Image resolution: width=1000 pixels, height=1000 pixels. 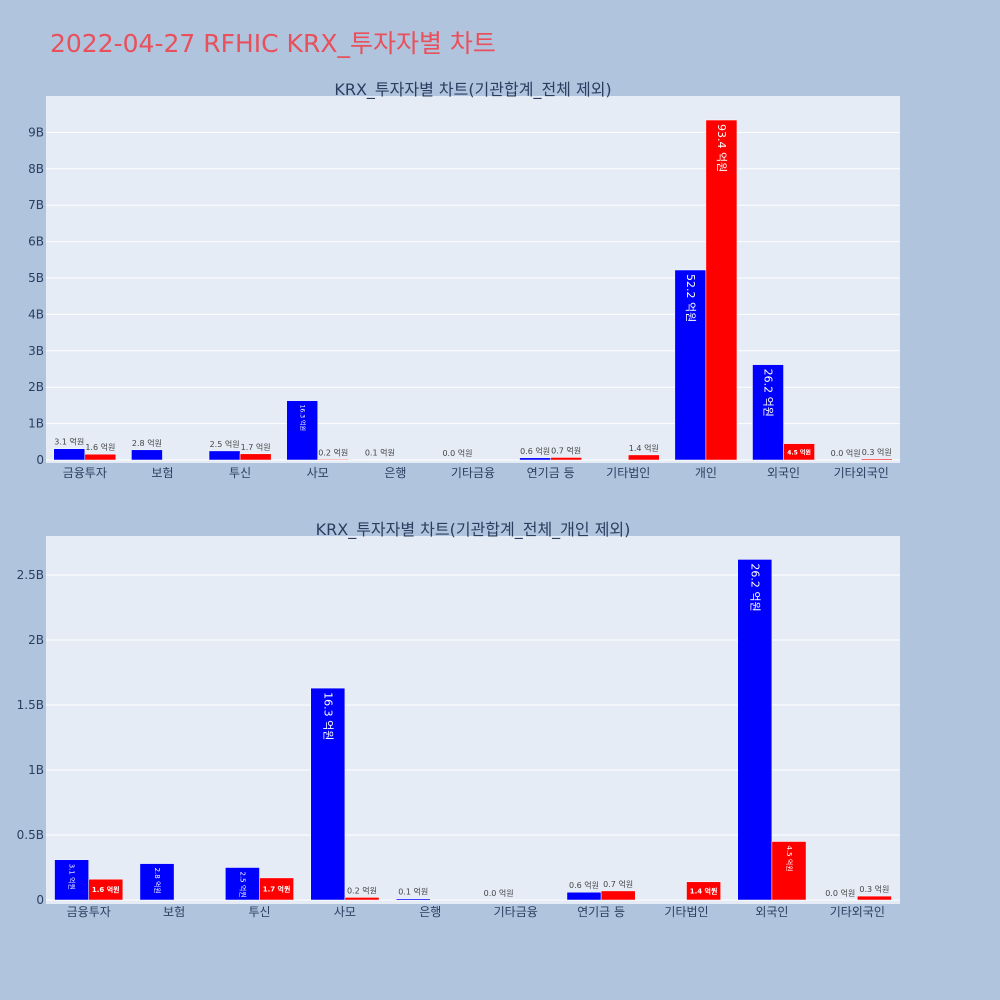 I want to click on y-tick-label: 5B, so click(x=36, y=278).